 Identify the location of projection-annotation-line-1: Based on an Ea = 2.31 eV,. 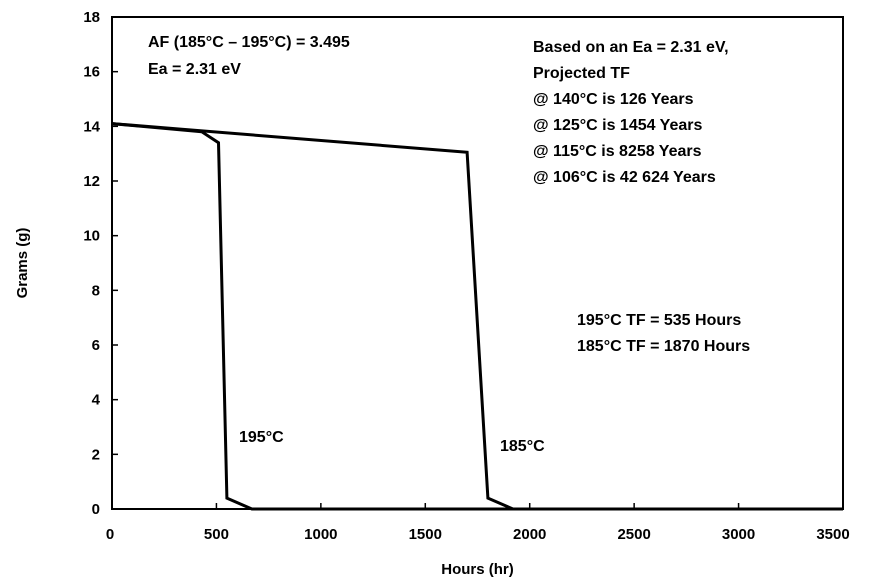
(631, 47).